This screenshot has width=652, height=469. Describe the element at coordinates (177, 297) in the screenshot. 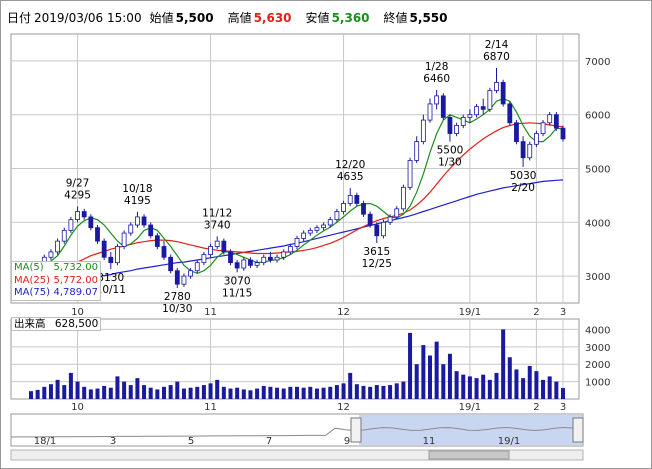

I see `annotation-value: 2780` at that location.